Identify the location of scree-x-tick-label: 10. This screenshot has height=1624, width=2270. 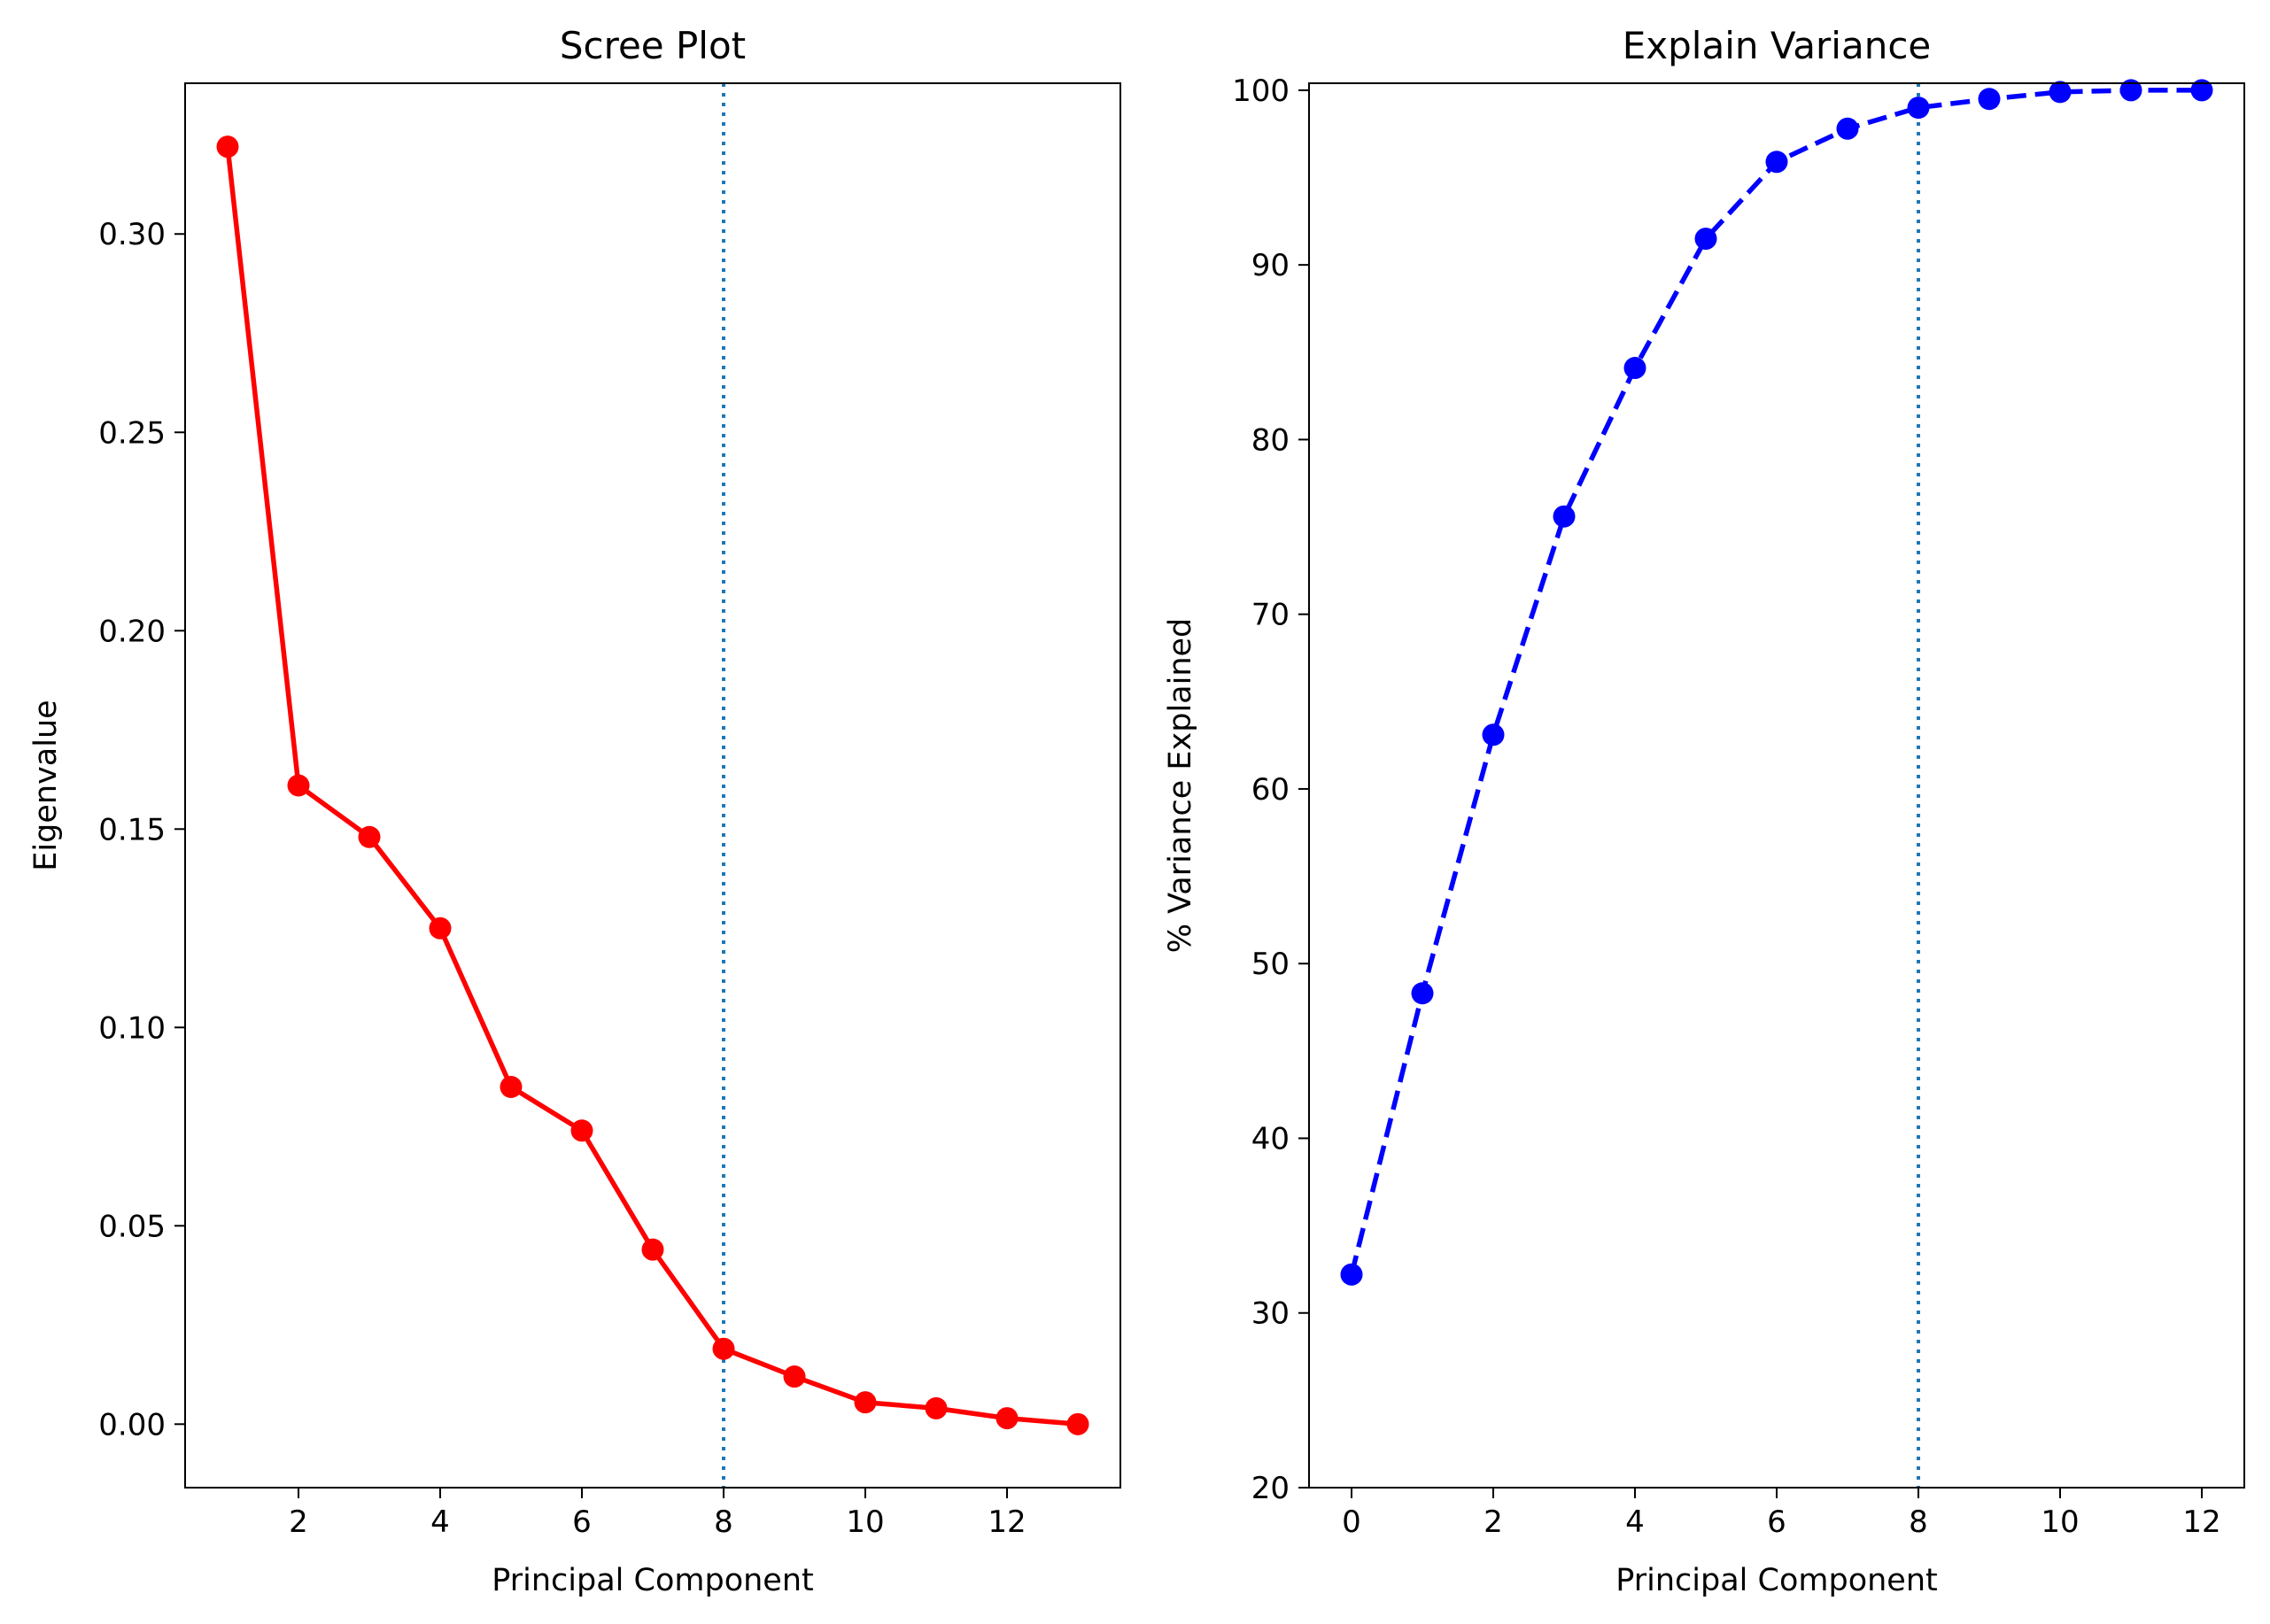
(865, 1522).